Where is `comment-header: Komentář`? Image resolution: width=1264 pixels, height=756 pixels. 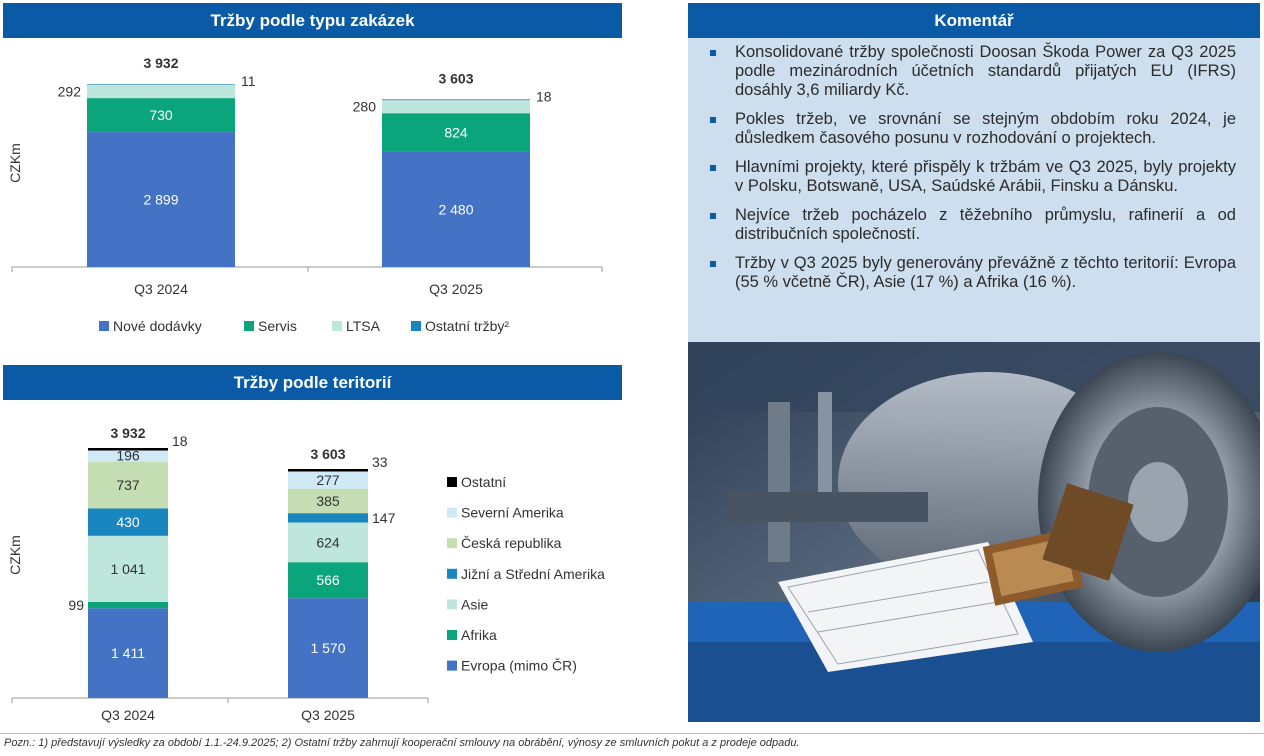 comment-header: Komentář is located at coordinates (974, 20).